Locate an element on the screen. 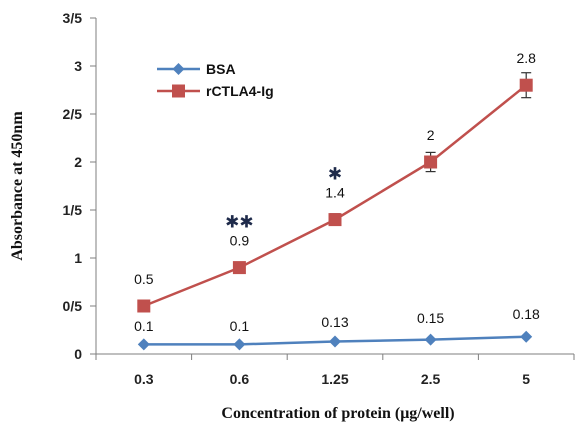 Image resolution: width=585 pixels, height=425 pixels. y-tick-label: 3/5 is located at coordinates (73, 18).